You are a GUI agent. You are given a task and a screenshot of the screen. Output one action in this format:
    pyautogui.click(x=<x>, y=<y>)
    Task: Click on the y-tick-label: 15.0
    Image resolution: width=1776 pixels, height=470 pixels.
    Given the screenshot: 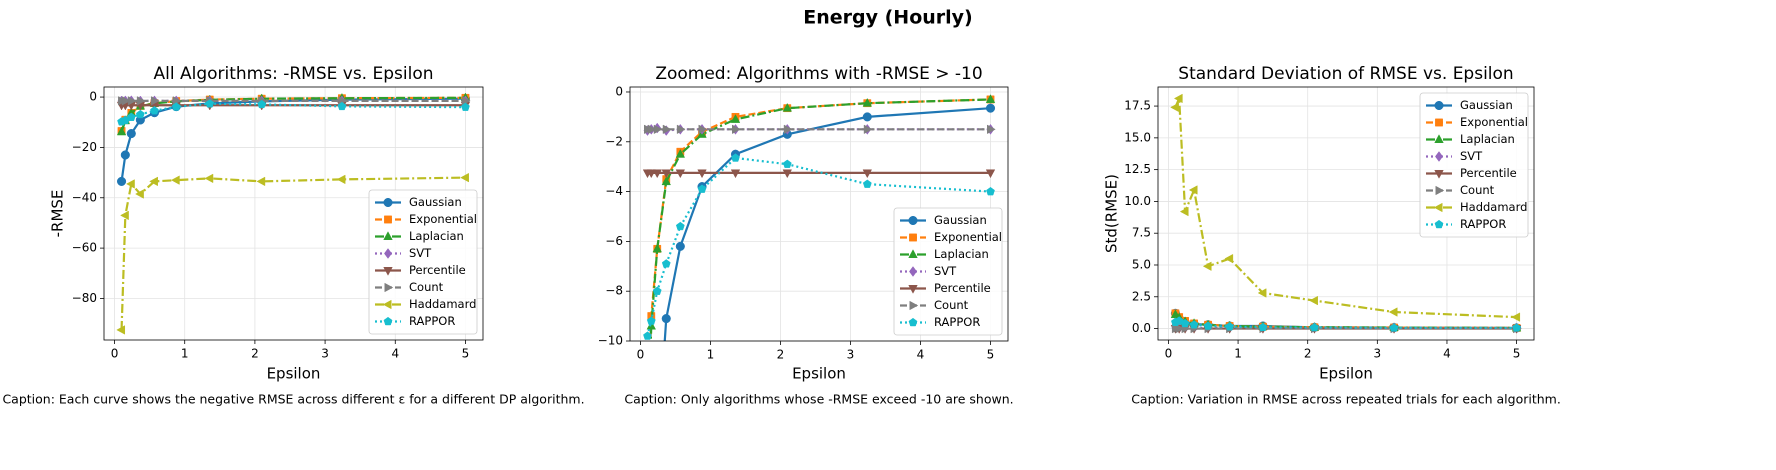 What is the action you would take?
    pyautogui.click(x=1137, y=137)
    